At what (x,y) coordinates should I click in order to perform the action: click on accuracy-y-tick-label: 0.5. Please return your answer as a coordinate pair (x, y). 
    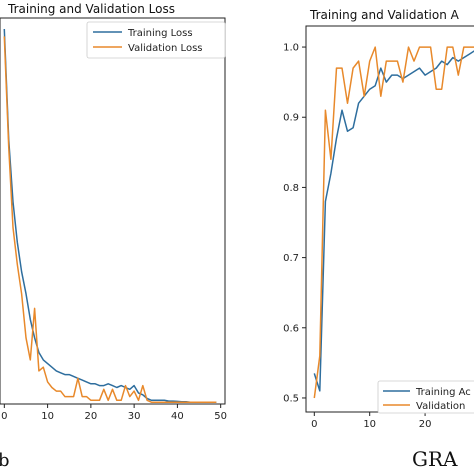
    Looking at the image, I should click on (291, 398).